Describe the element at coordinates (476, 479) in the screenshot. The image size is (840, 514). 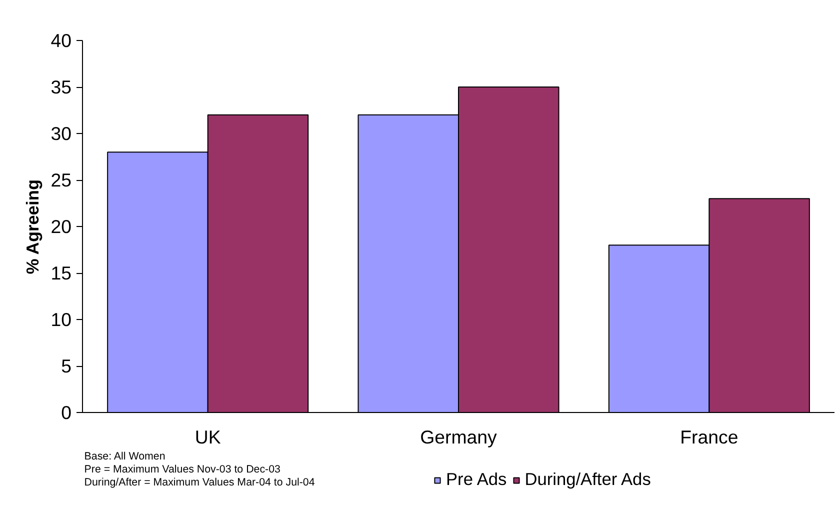
I see `legend-label: Pre Ads` at that location.